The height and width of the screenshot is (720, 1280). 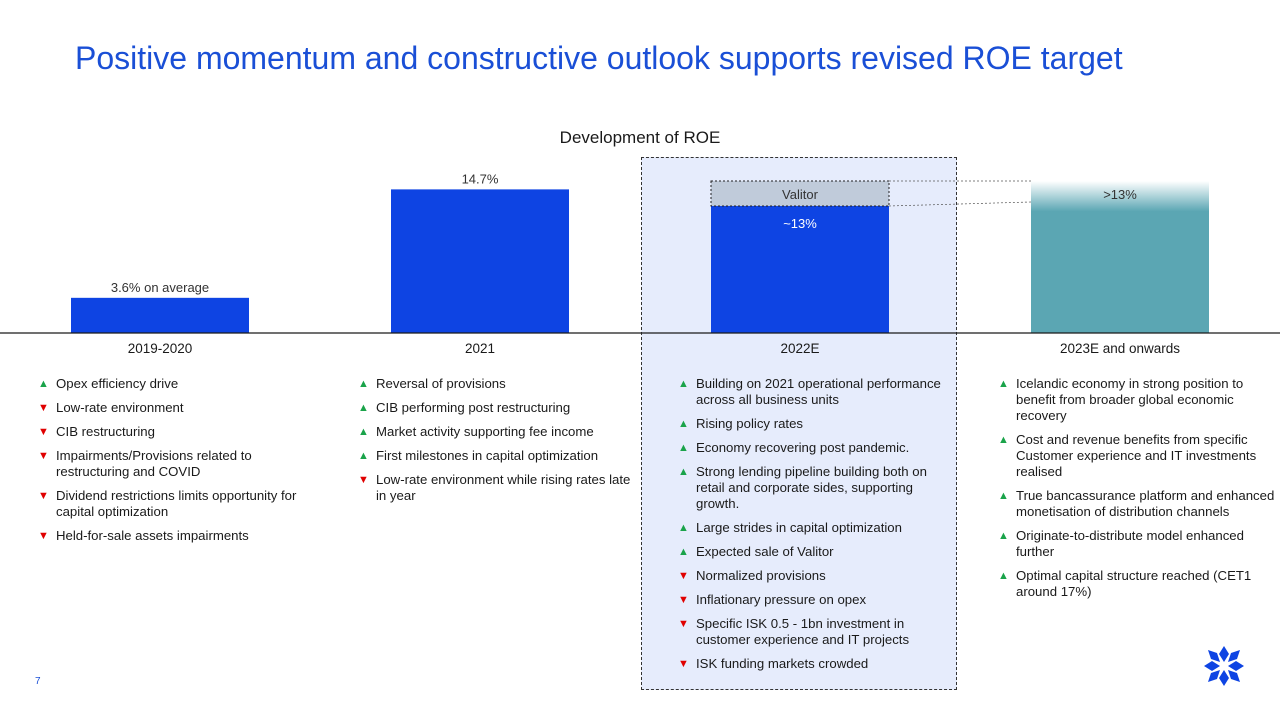 What do you see at coordinates (117, 383) in the screenshot?
I see `bullet-text: Opex efficiency drive` at bounding box center [117, 383].